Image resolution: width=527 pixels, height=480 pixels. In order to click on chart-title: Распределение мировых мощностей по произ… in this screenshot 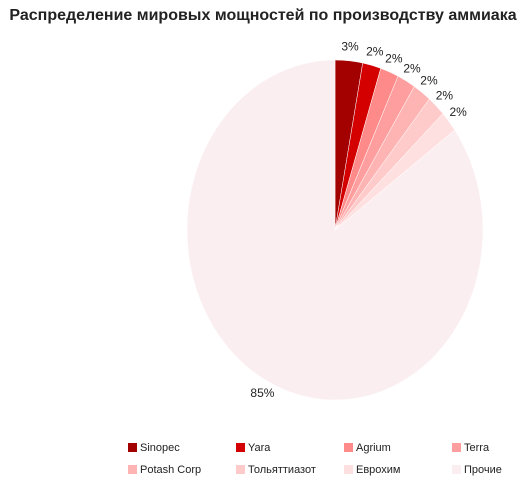, I will do `click(262, 15)`.